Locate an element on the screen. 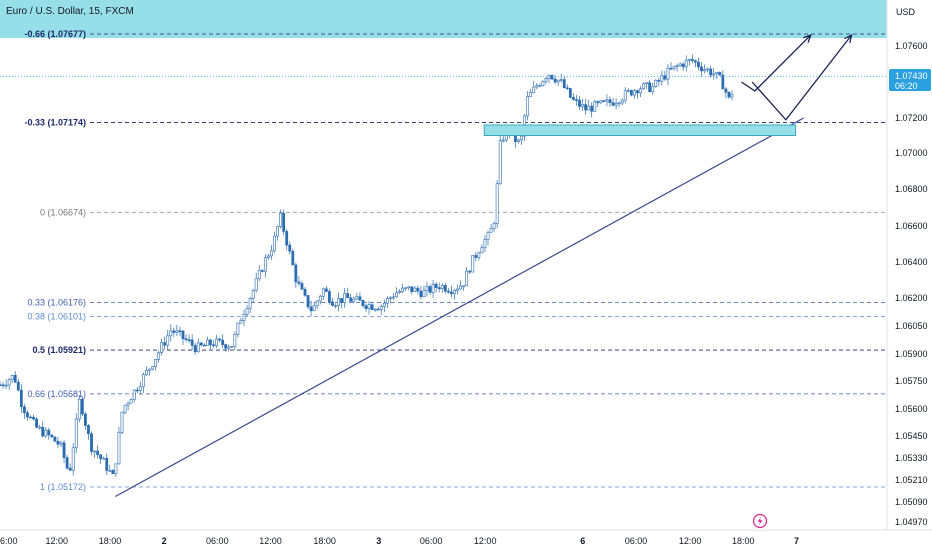  price-tick-label-4: 1.06600 is located at coordinates (911, 226).